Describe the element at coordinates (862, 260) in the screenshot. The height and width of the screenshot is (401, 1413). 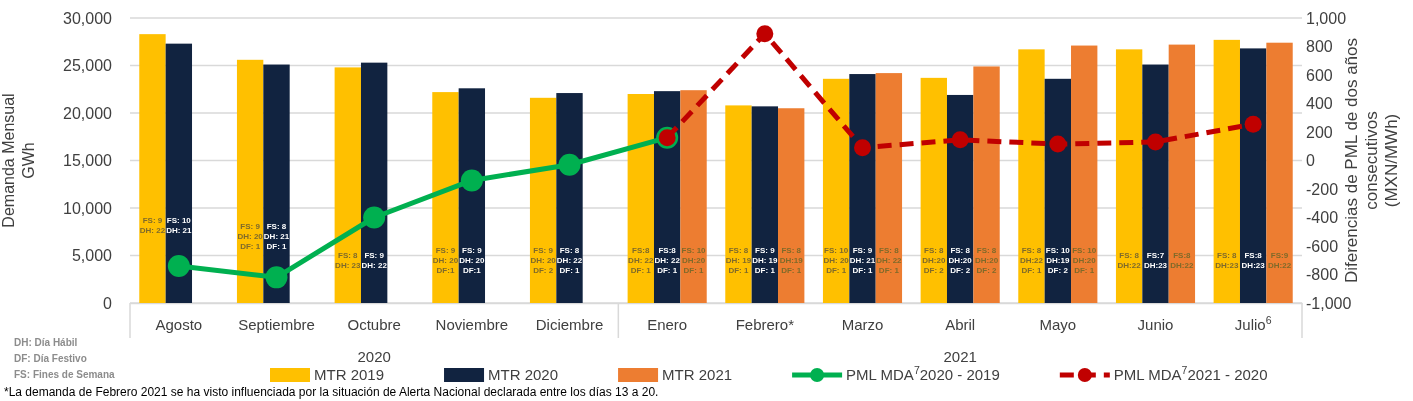
I see `data-label: FS: 9 DH: 21 DF: 1` at that location.